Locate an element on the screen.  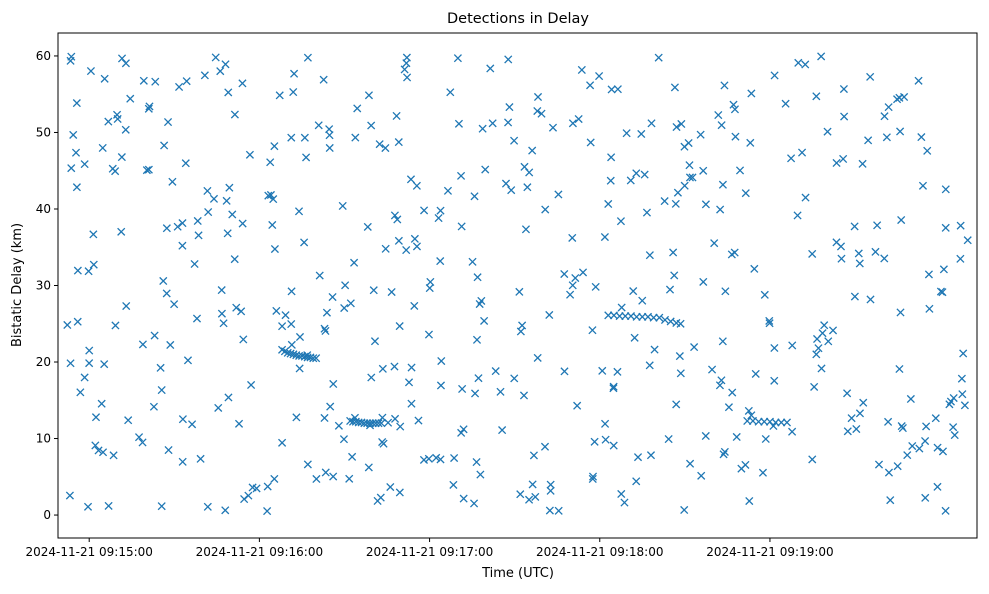
x-tick-label: 2024-11-21 09:16:00 is located at coordinates (259, 552).